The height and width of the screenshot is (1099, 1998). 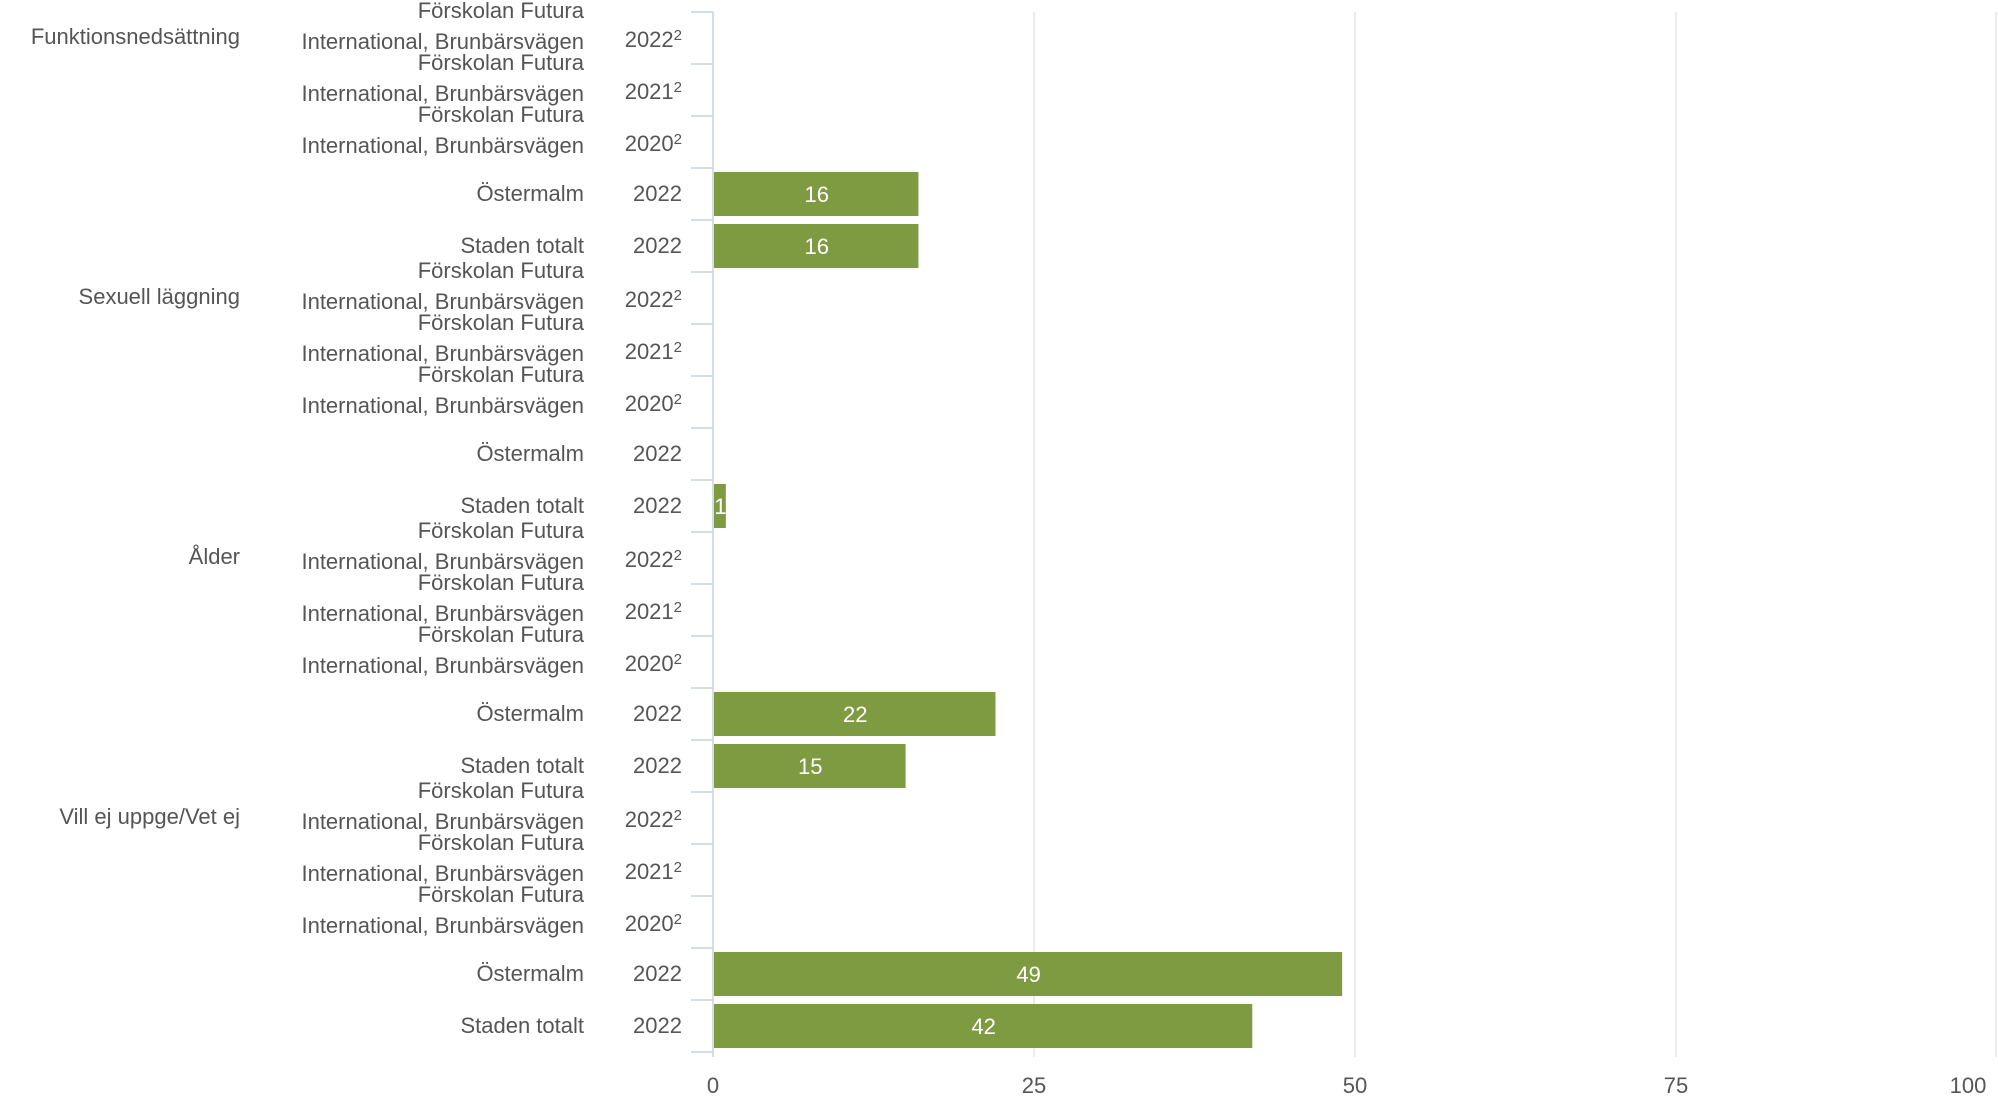 What do you see at coordinates (149, 816) in the screenshot?
I see `group-label: Vill ej uppge/Vet ej` at bounding box center [149, 816].